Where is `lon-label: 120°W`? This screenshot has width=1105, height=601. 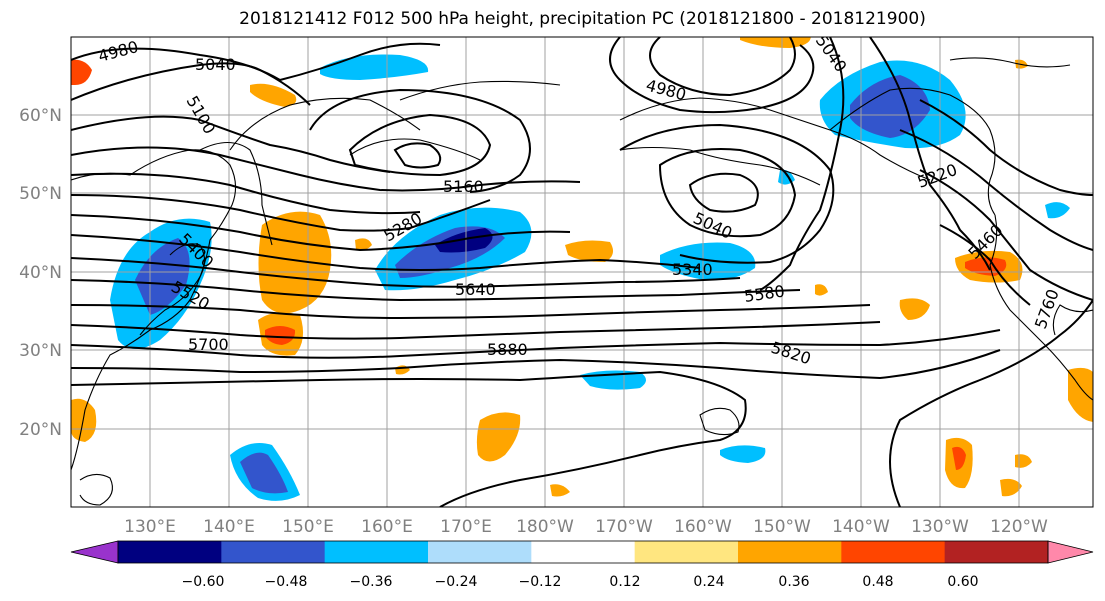 lon-label: 120°W is located at coordinates (1019, 527).